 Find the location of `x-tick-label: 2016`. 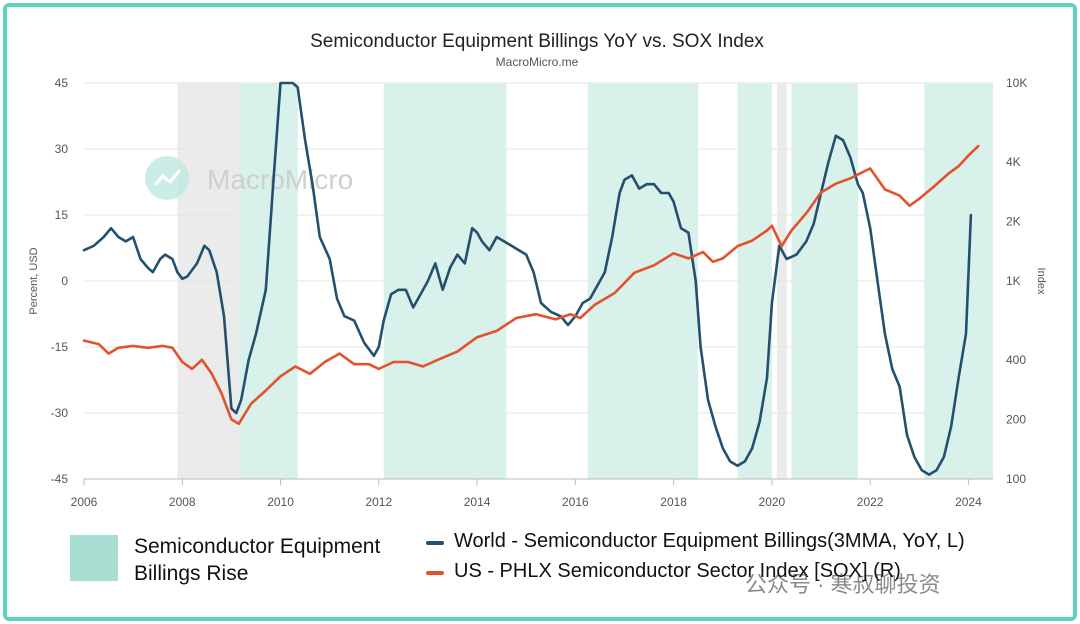

x-tick-label: 2016 is located at coordinates (575, 502).